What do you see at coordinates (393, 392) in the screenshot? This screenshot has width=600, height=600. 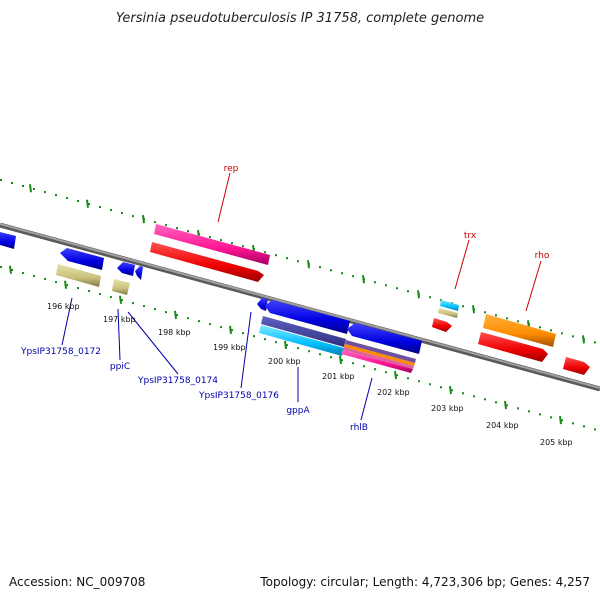 I see `kbp-label: 202 kbp` at bounding box center [393, 392].